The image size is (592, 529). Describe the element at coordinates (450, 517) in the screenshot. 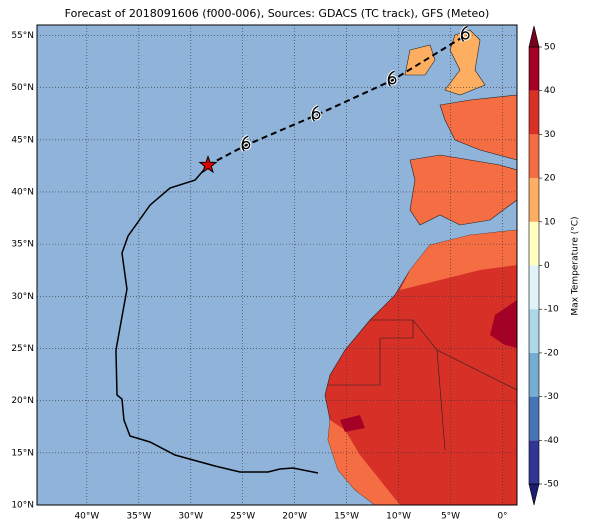

I see `x-tick-label: 5°W` at that location.